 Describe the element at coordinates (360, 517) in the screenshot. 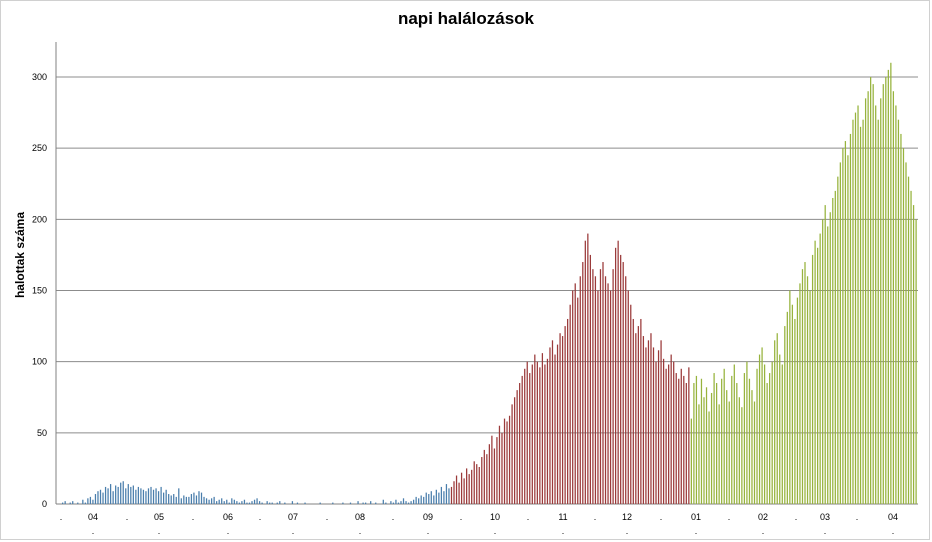

I see `x-tick-label: 08` at that location.